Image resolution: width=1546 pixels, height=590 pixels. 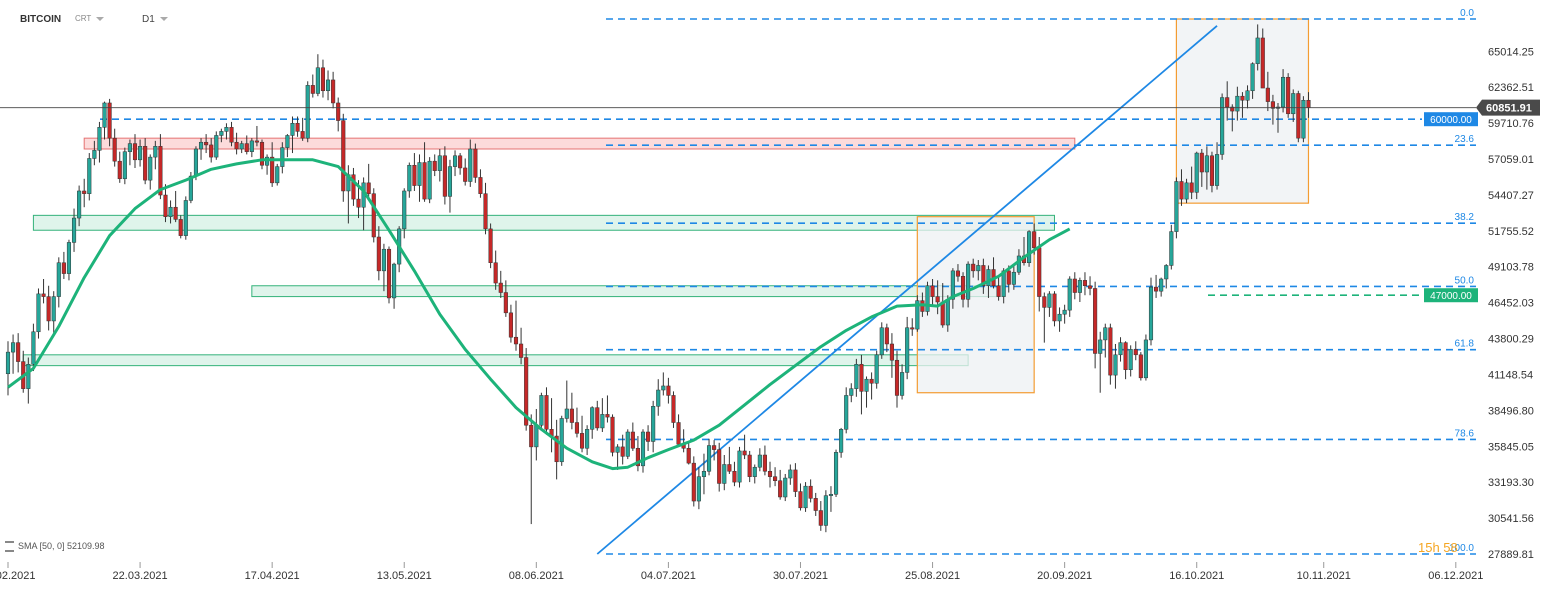 I want to click on chart-type-label: CRT, so click(x=83, y=18).